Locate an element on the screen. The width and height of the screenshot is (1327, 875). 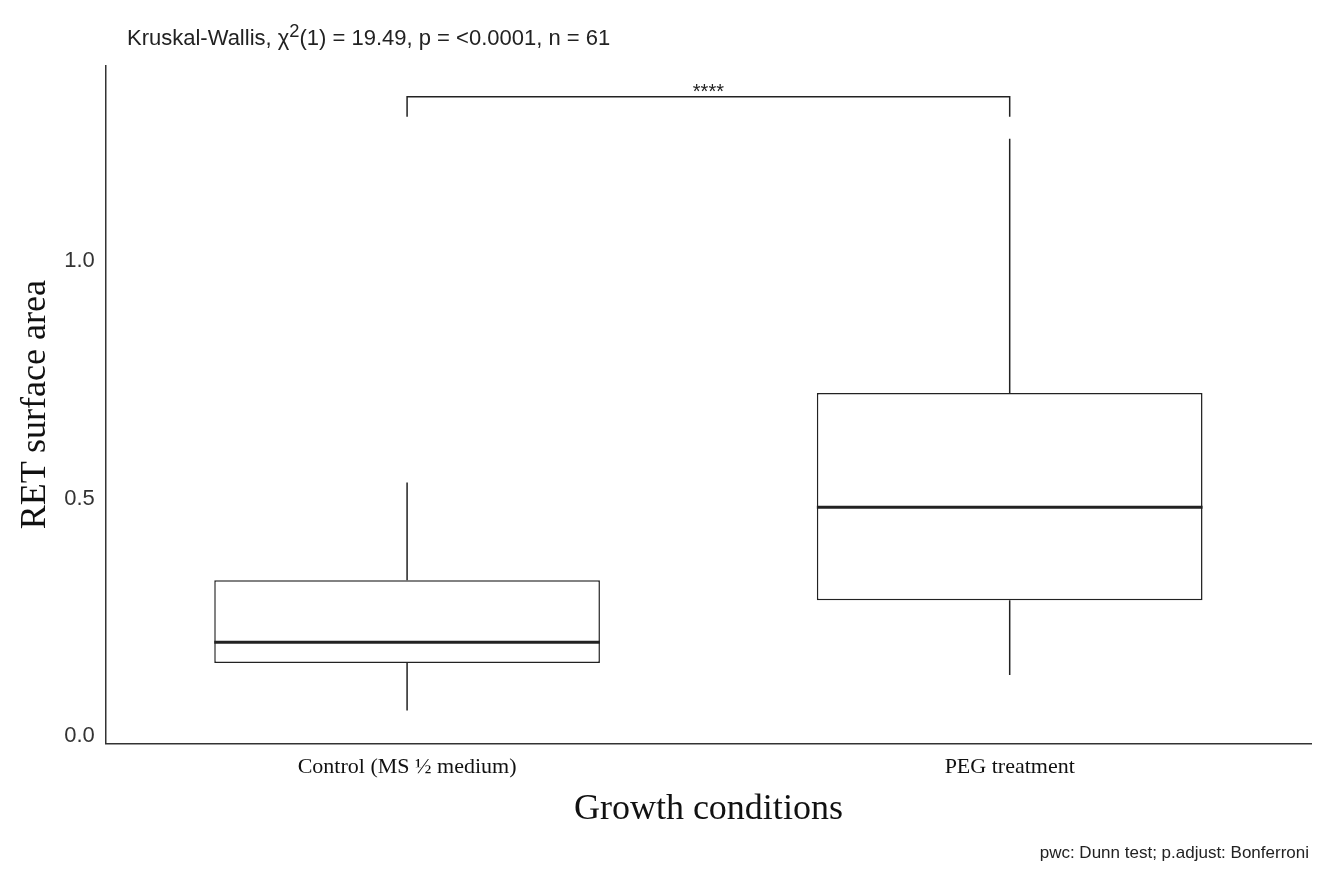
text: pwc: Dunn test; p.adjust: Bonferroni is located at coordinates (1174, 853).